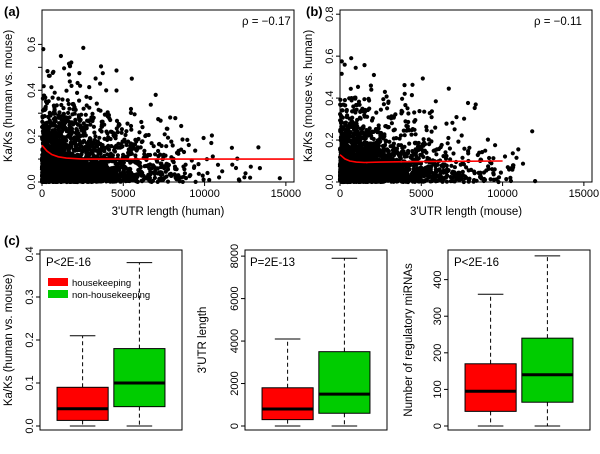 This screenshot has width=600, height=454. What do you see at coordinates (160, 115) in the screenshot?
I see `scatter-points-a` at bounding box center [160, 115].